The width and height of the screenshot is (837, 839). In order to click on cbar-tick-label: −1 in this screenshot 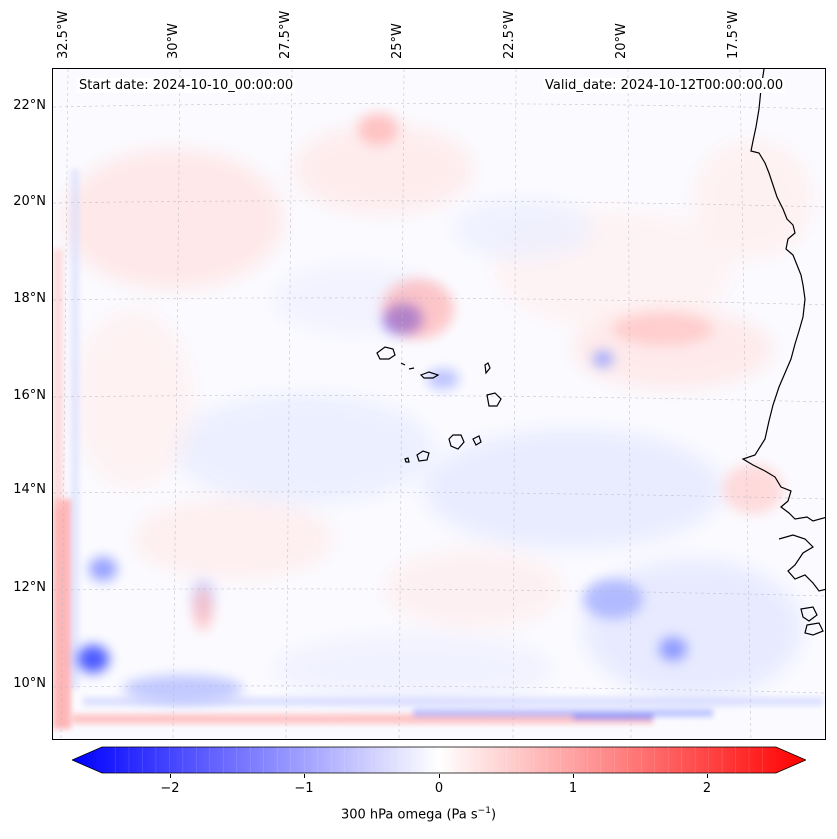, I will do `click(304, 788)`.